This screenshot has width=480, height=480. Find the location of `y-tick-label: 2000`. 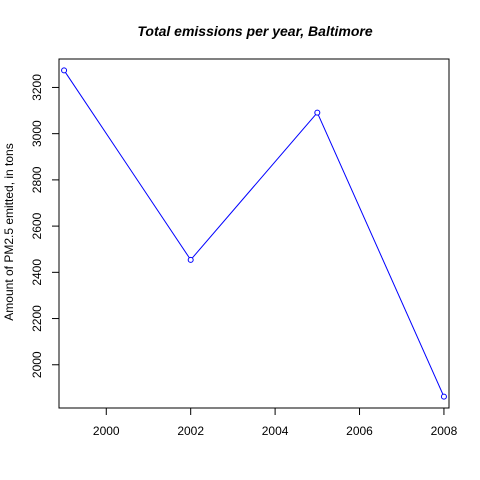

y-tick-label: 2000 is located at coordinates (37, 364).